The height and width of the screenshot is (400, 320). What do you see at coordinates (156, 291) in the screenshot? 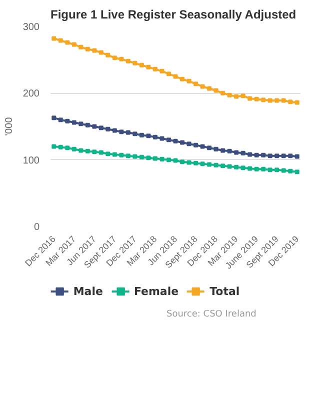
I see `legend-label: Female` at bounding box center [156, 291].